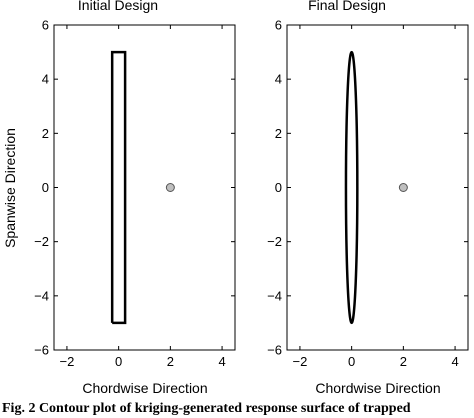 This screenshot has height=418, width=474. I want to click on y-axis-label: Spanwise Direction, so click(10, 188).